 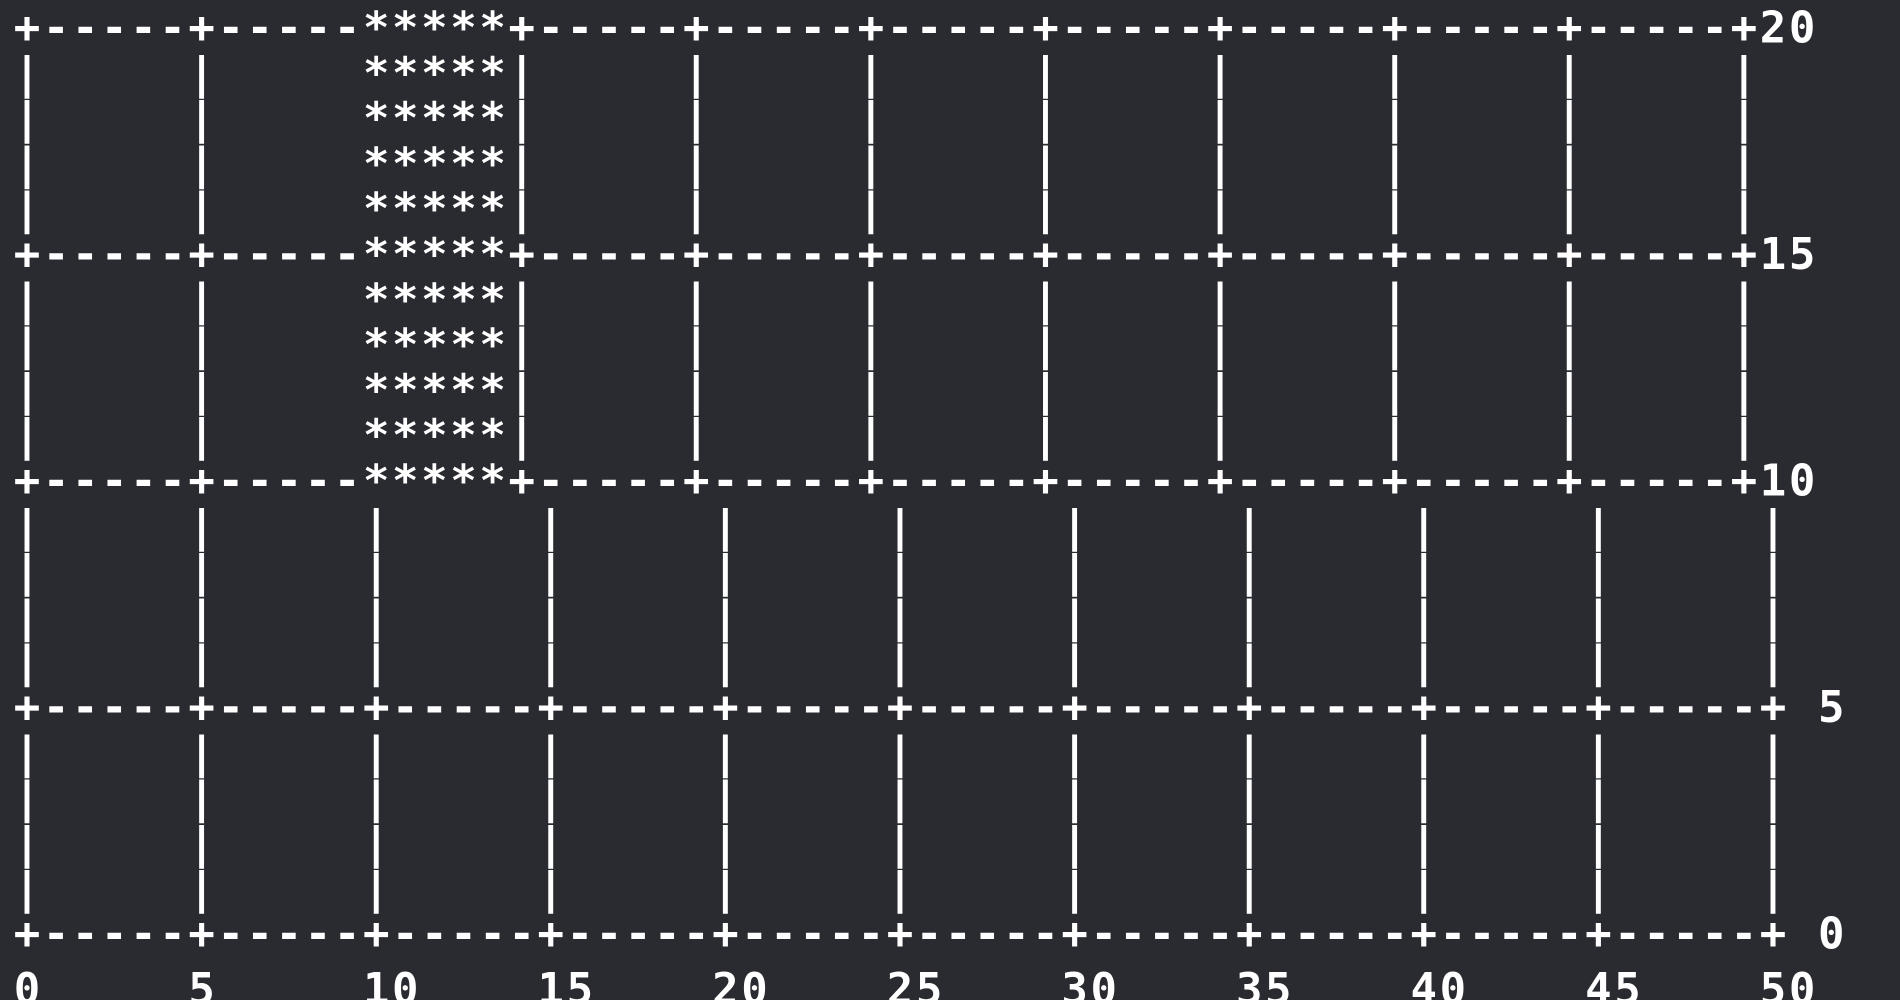 What do you see at coordinates (201, 982) in the screenshot?
I see `terminal-char: 5` at bounding box center [201, 982].